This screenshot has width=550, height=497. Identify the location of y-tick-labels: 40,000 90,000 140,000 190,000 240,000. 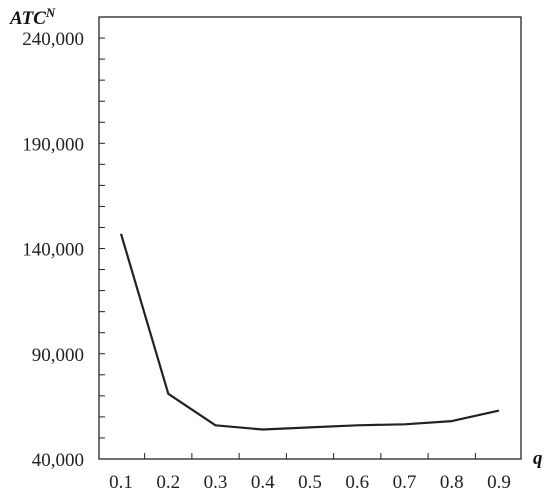
(53, 250).